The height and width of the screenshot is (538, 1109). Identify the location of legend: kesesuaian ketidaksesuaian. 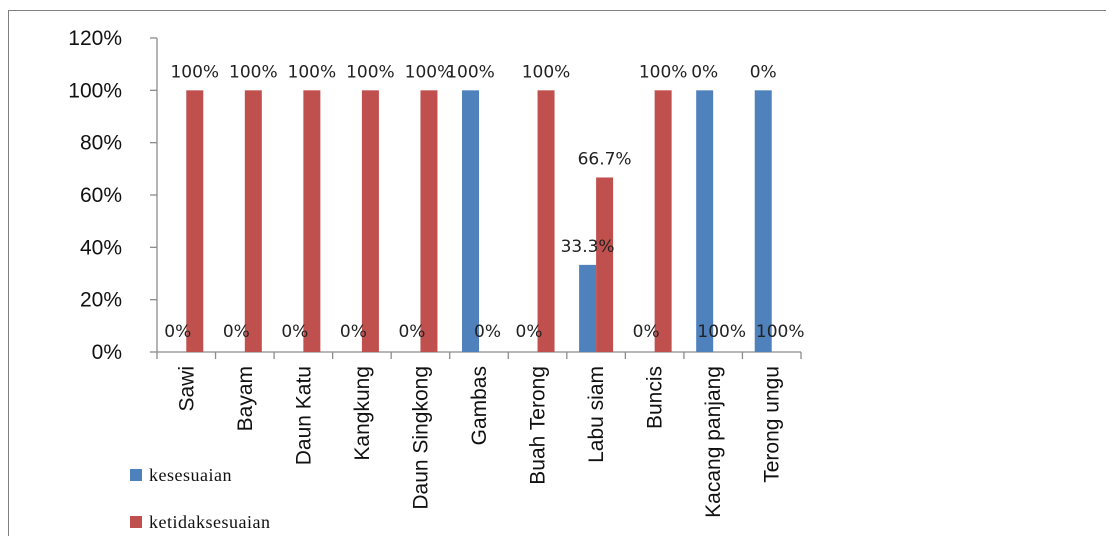
(200, 498).